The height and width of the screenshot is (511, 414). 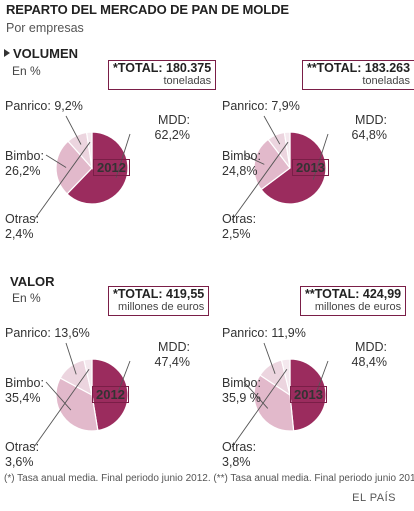 What do you see at coordinates (45, 53) in the screenshot?
I see `section-volumen-label: VOLUMEN` at bounding box center [45, 53].